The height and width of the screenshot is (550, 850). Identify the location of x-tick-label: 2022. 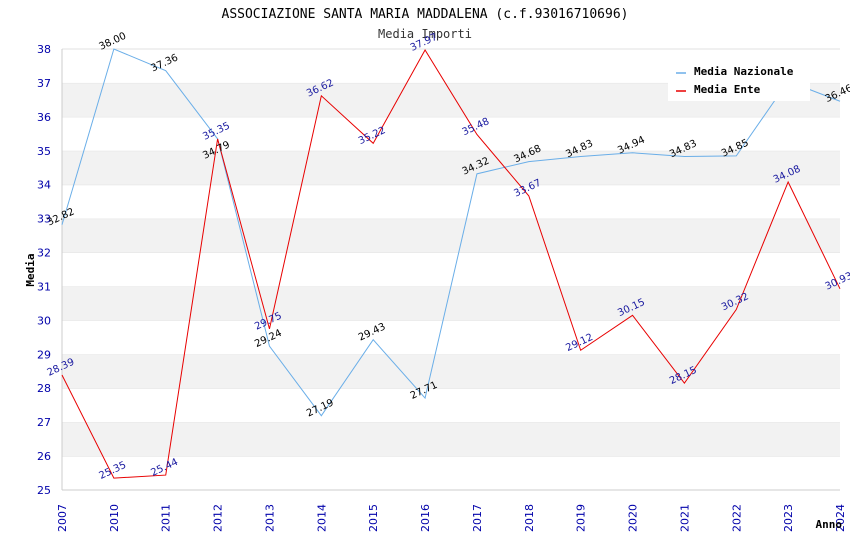
(736, 518).